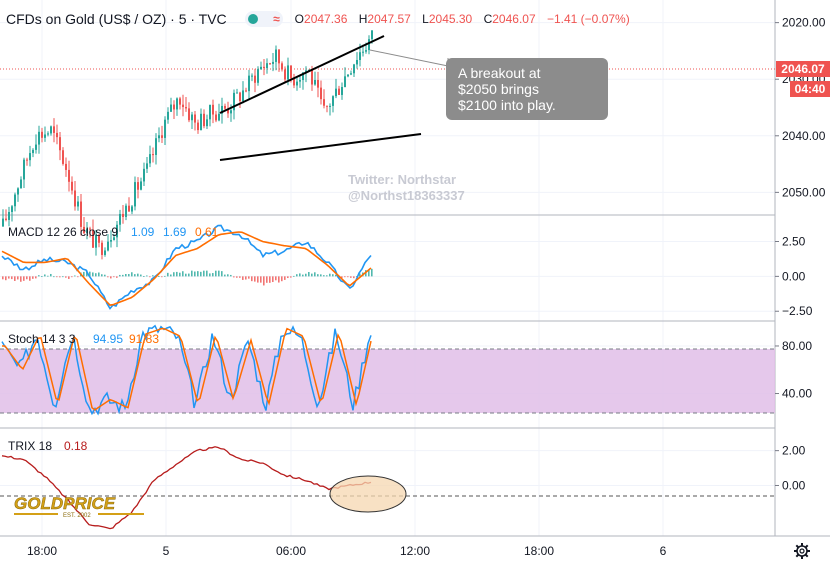  What do you see at coordinates (320, 147) in the screenshot?
I see `lower-trendline` at bounding box center [320, 147].